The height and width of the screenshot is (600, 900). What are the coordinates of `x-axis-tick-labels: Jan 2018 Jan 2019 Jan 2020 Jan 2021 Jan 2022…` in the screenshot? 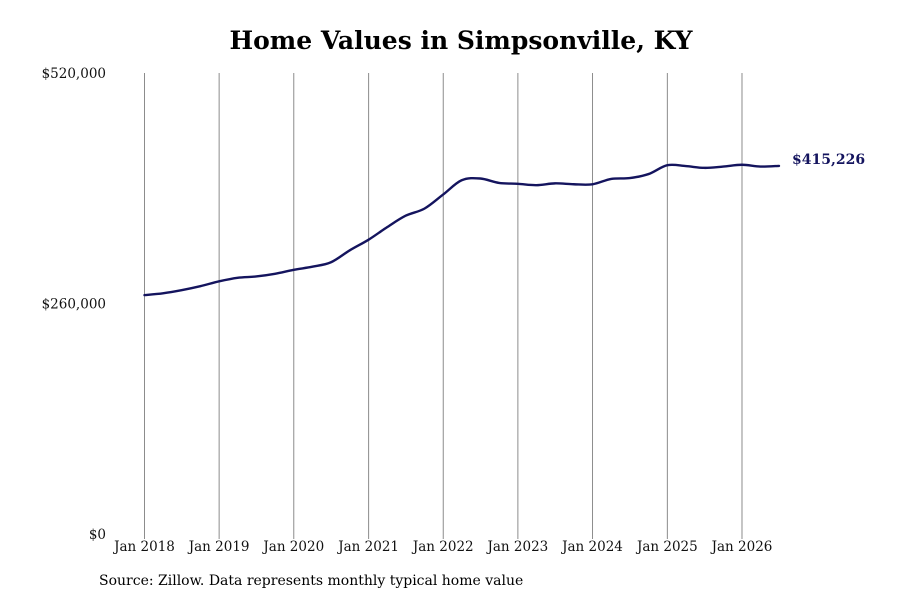 It's located at (442, 547).